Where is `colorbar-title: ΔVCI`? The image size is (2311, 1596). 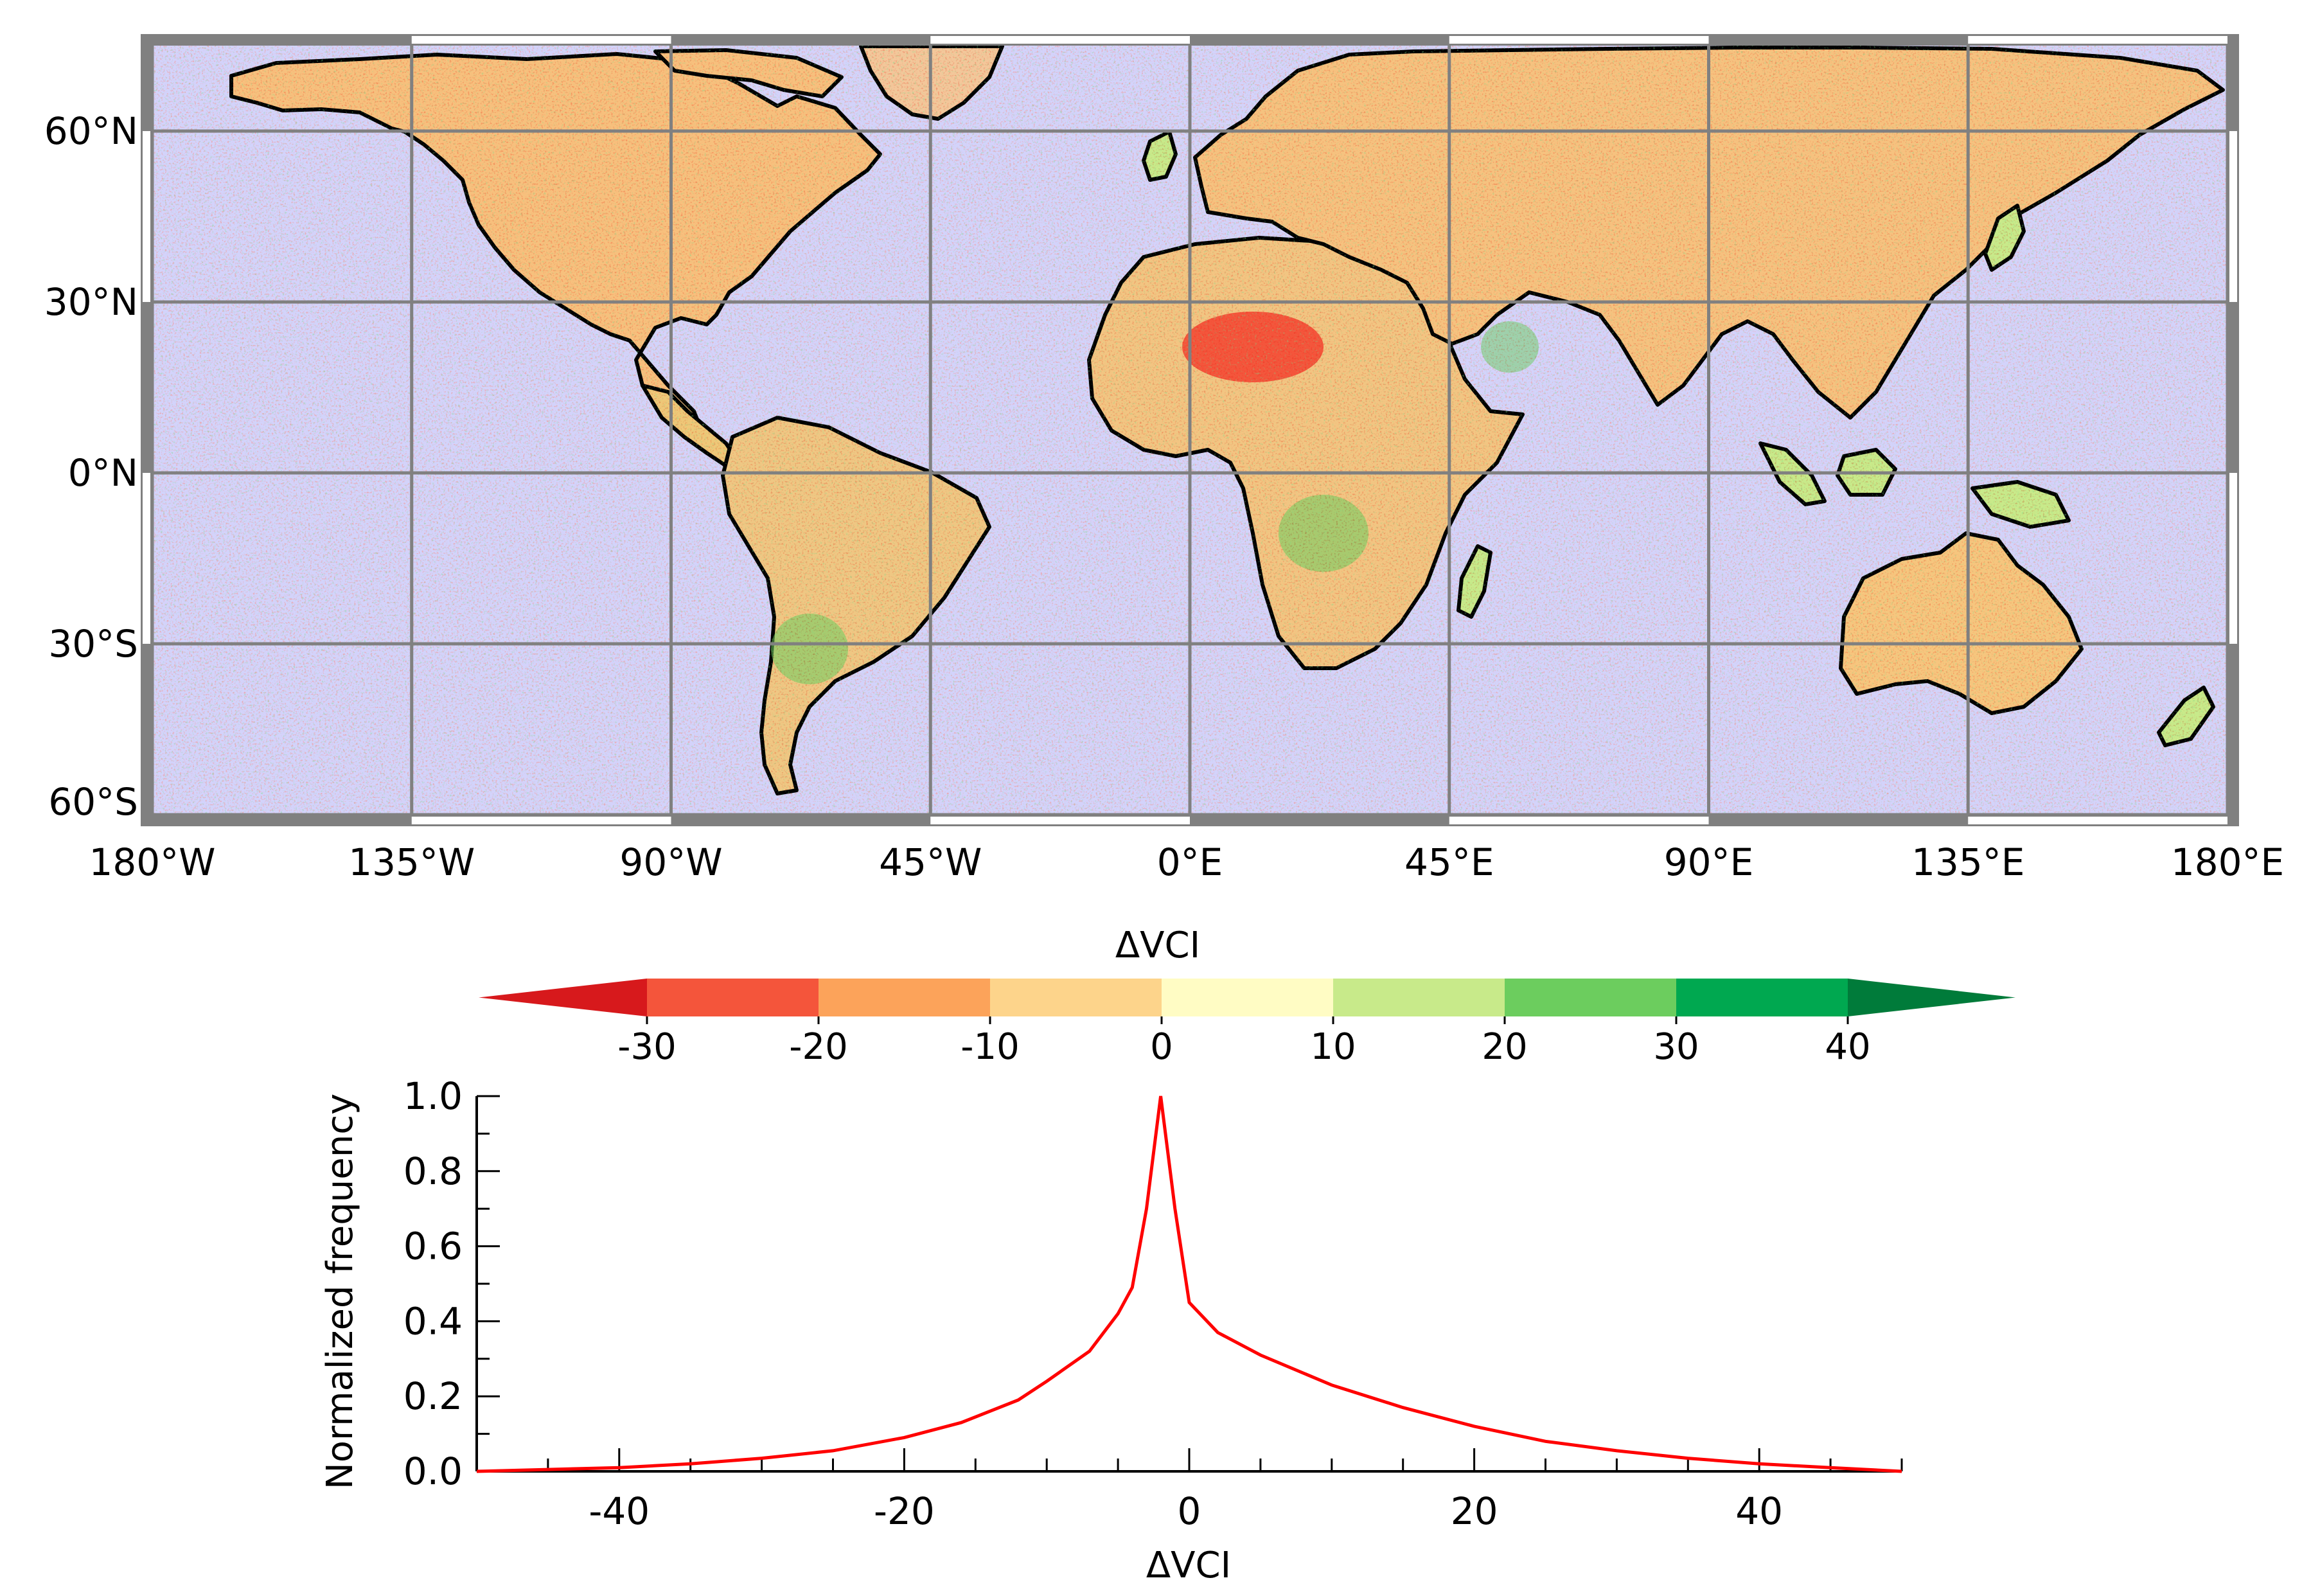
colorbar-title: ΔVCI is located at coordinates (1157, 945).